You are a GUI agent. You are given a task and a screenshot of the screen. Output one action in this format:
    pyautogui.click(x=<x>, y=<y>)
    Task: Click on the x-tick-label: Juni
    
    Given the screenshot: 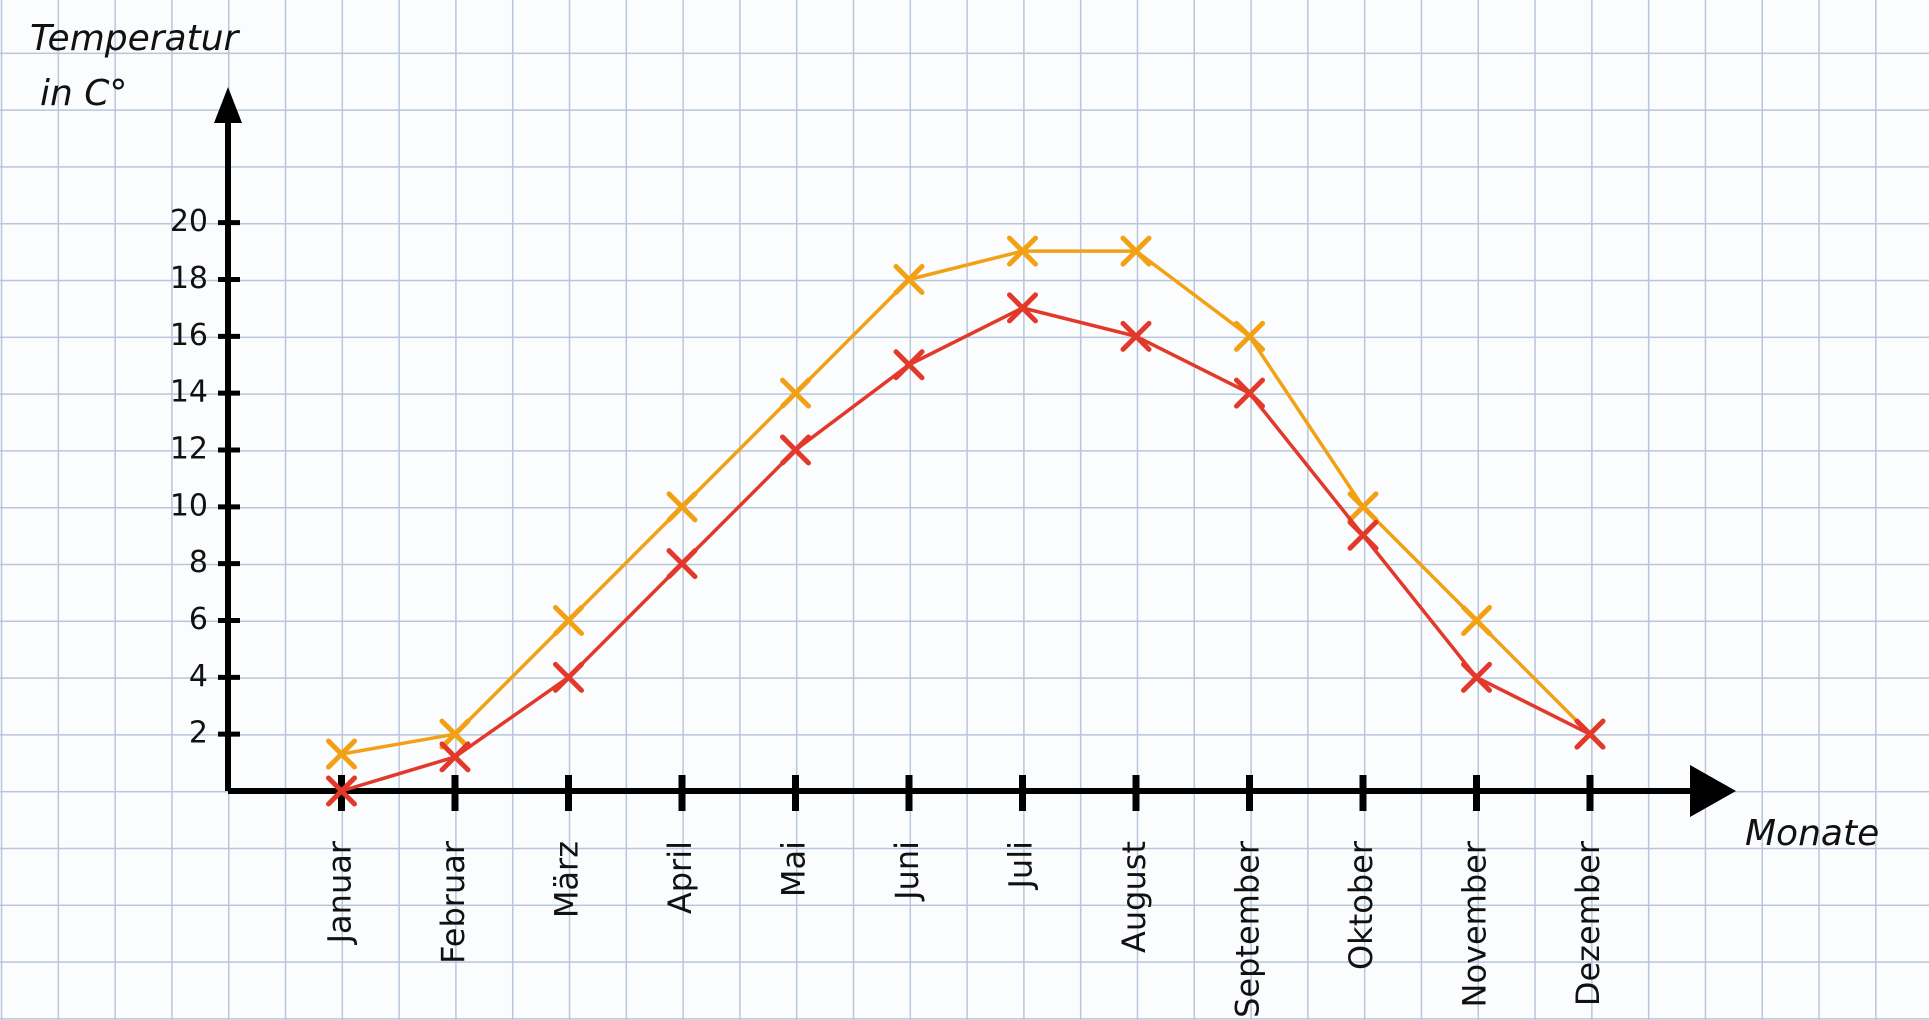 What is the action you would take?
    pyautogui.click(x=907, y=871)
    